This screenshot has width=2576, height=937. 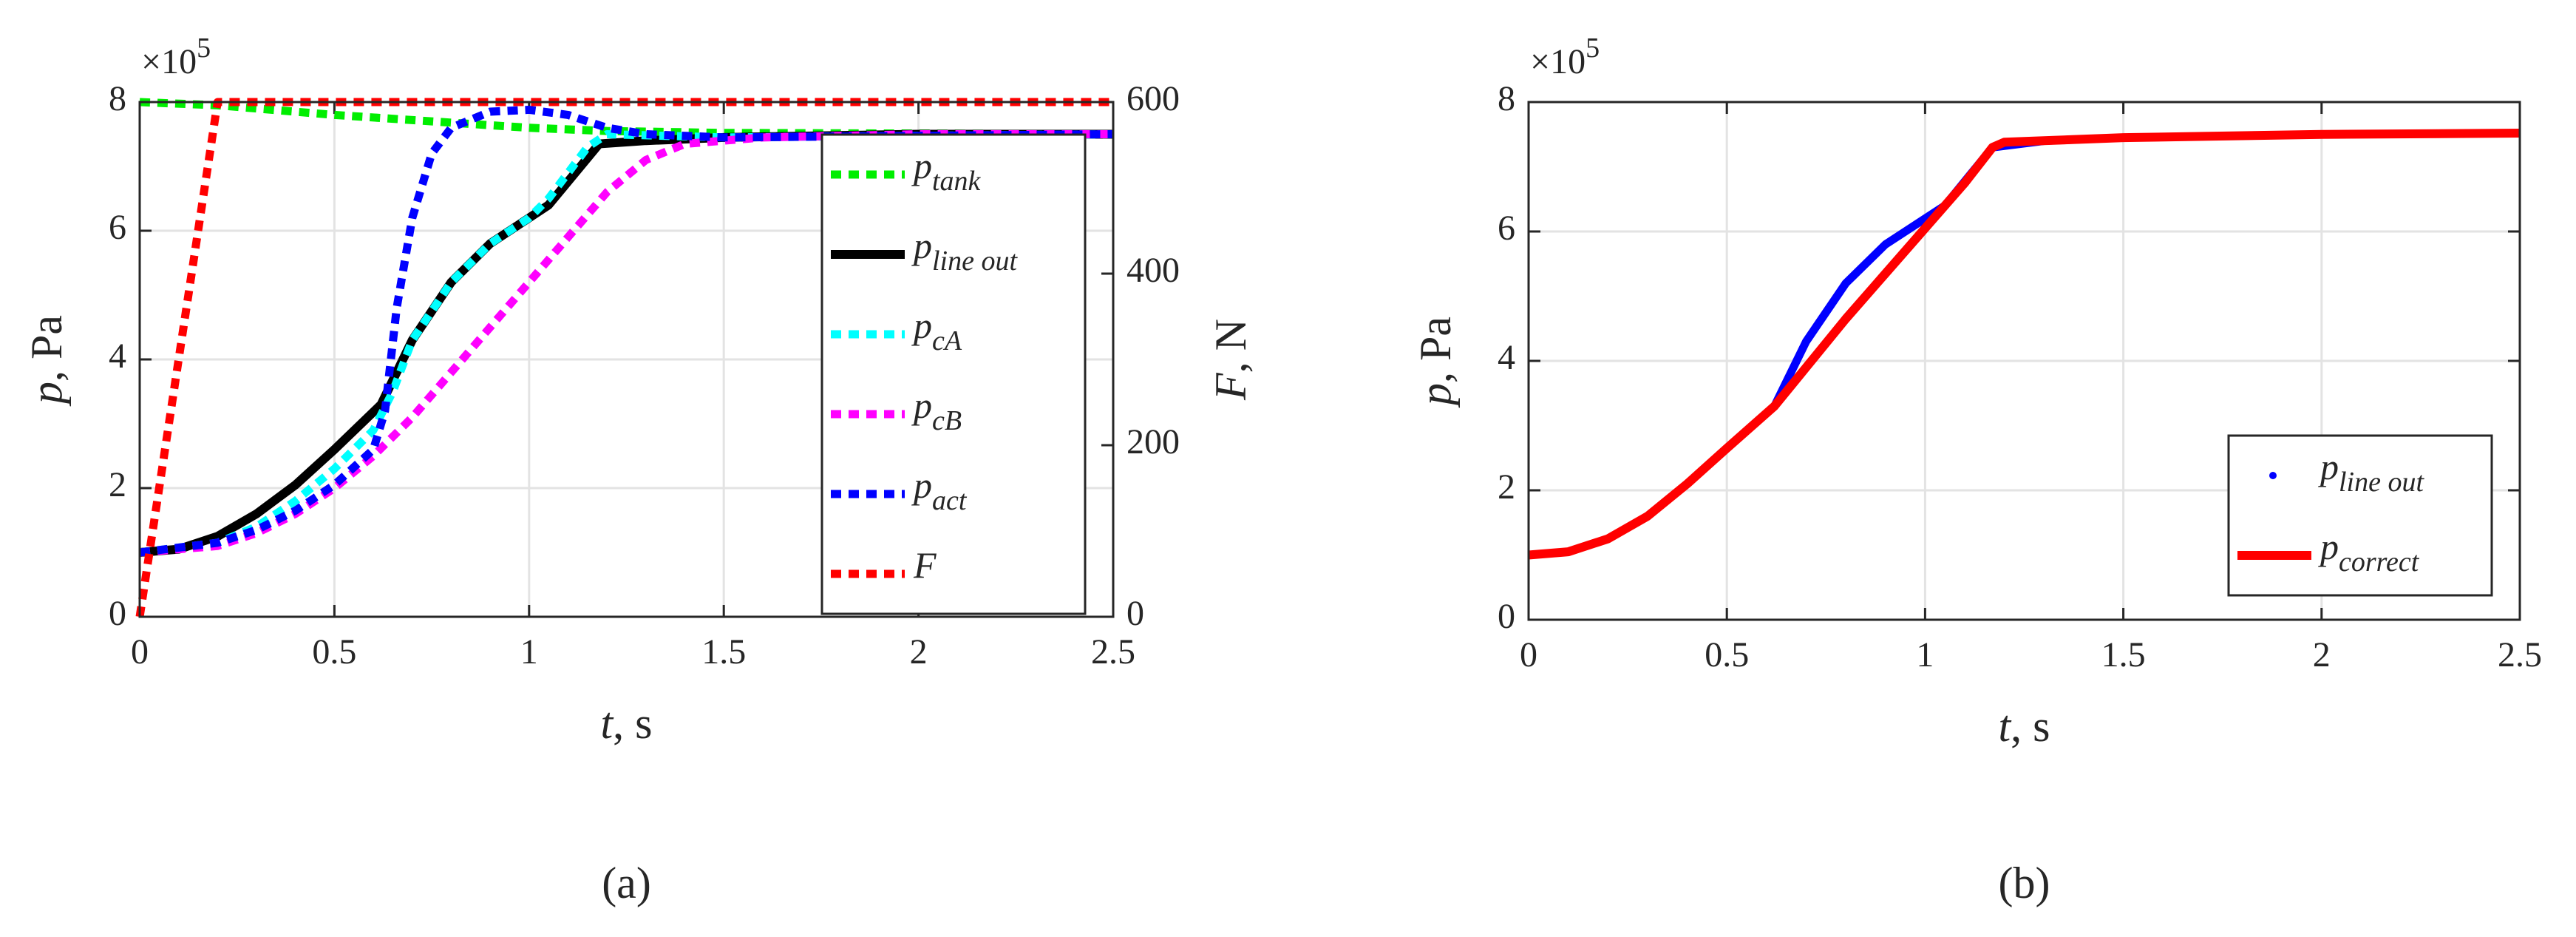 I want to click on legend-label: pcorrect, so click(x=2369, y=551).